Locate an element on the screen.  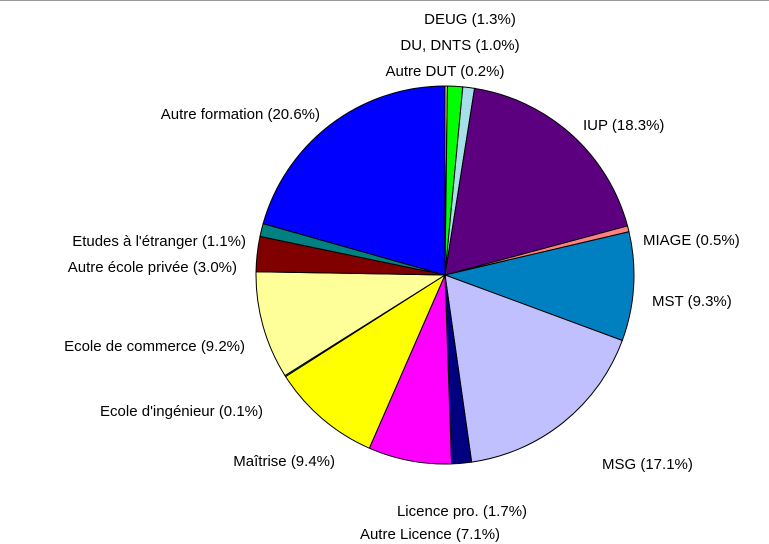
slice-label: Autre formation (20.6%) is located at coordinates (240, 114).